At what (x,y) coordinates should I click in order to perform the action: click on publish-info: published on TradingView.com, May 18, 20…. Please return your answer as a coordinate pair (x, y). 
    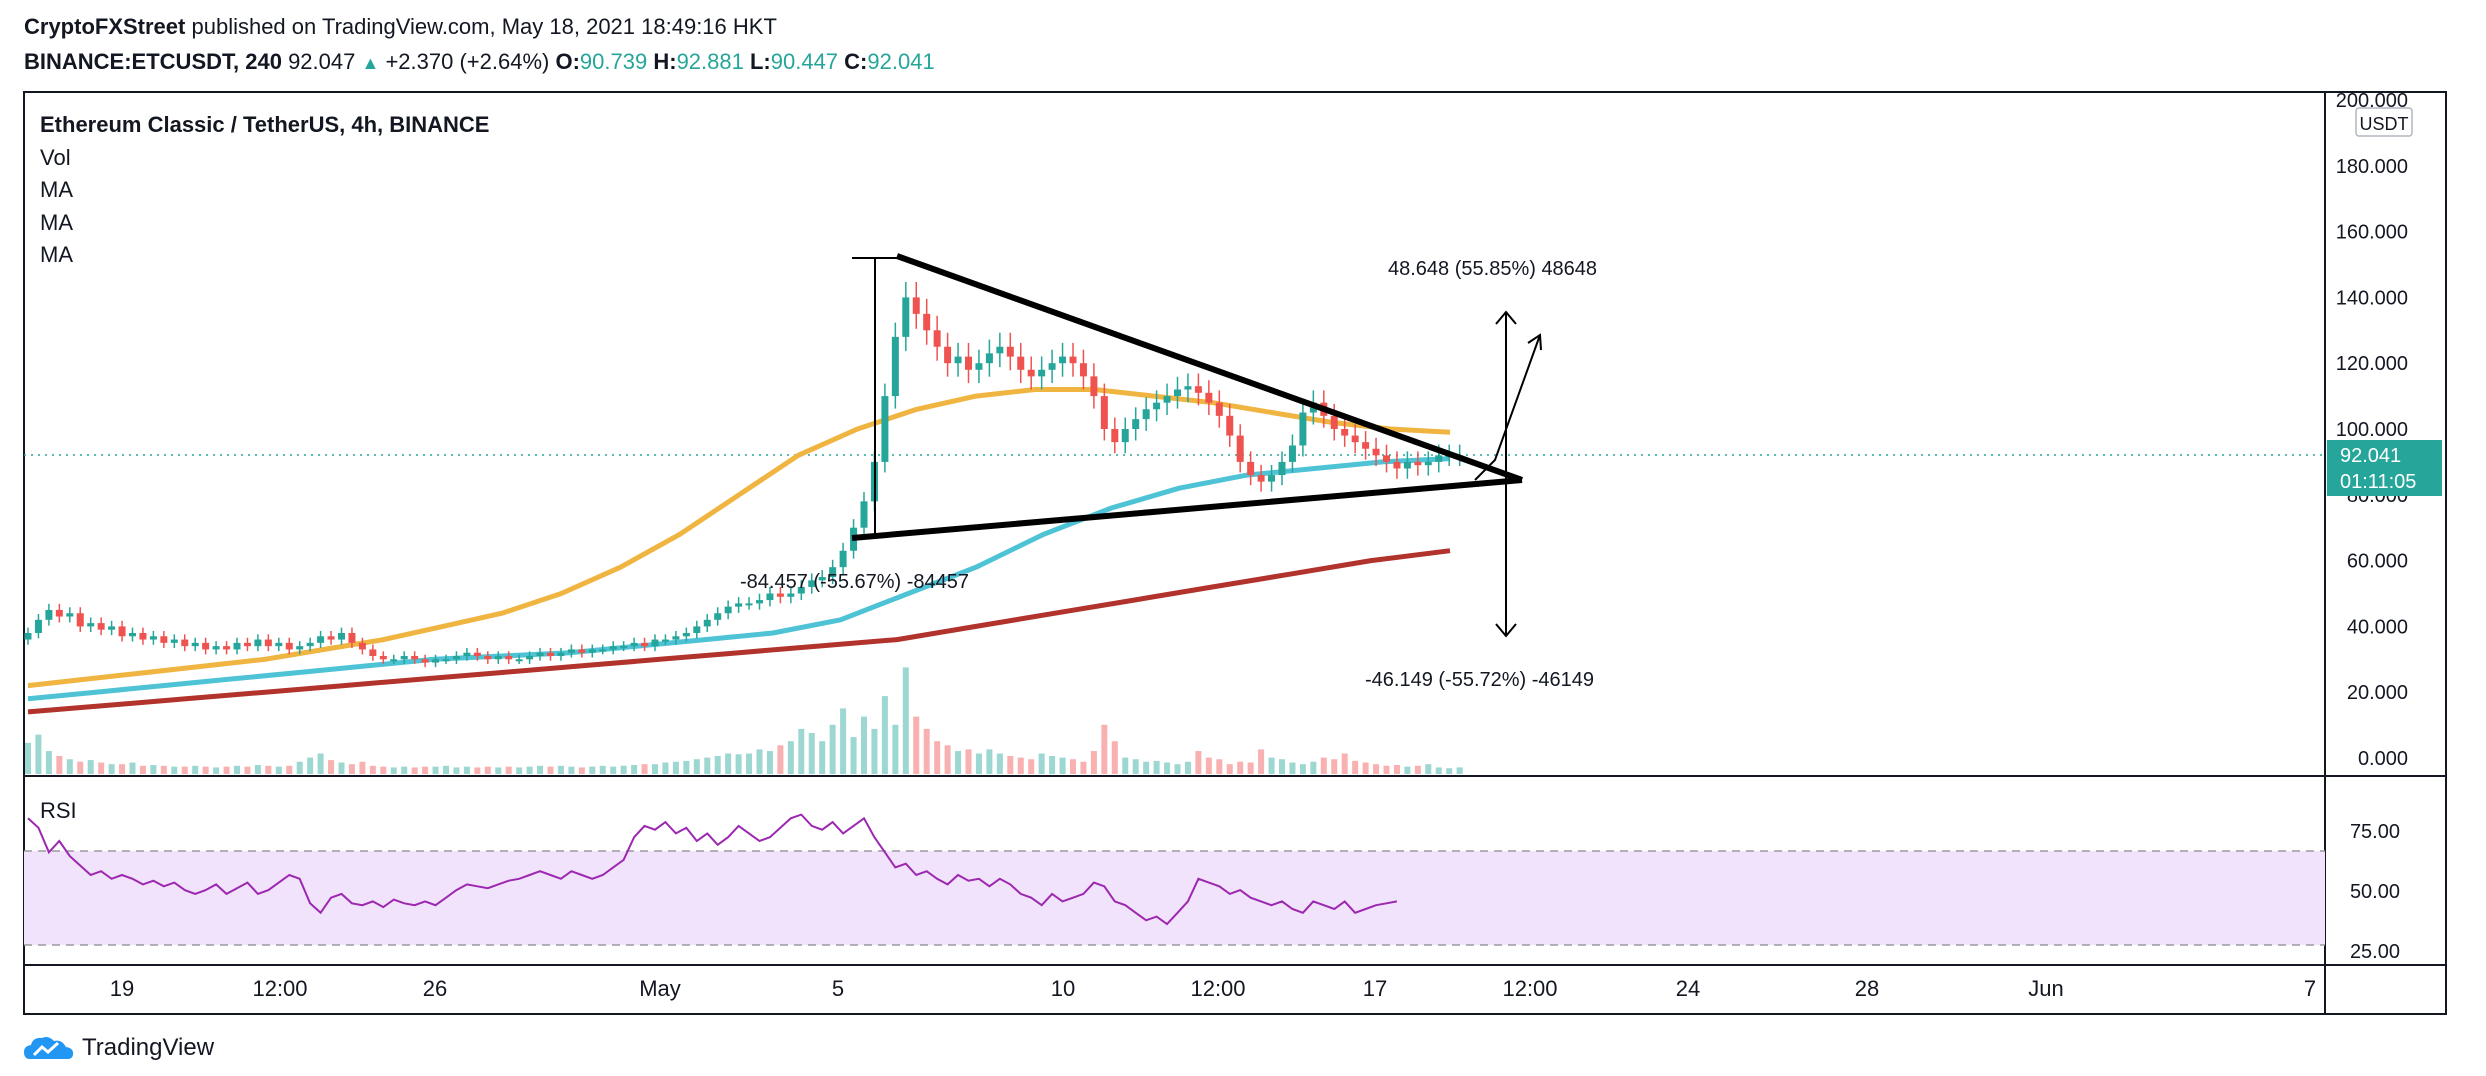
    Looking at the image, I should click on (484, 26).